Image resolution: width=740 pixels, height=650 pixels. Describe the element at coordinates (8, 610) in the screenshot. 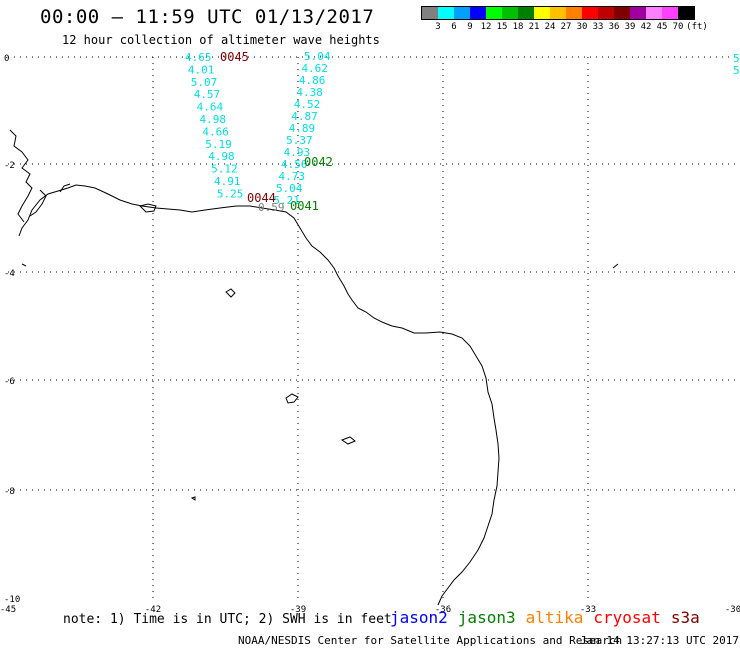

I see `x-tick-label: -45` at that location.